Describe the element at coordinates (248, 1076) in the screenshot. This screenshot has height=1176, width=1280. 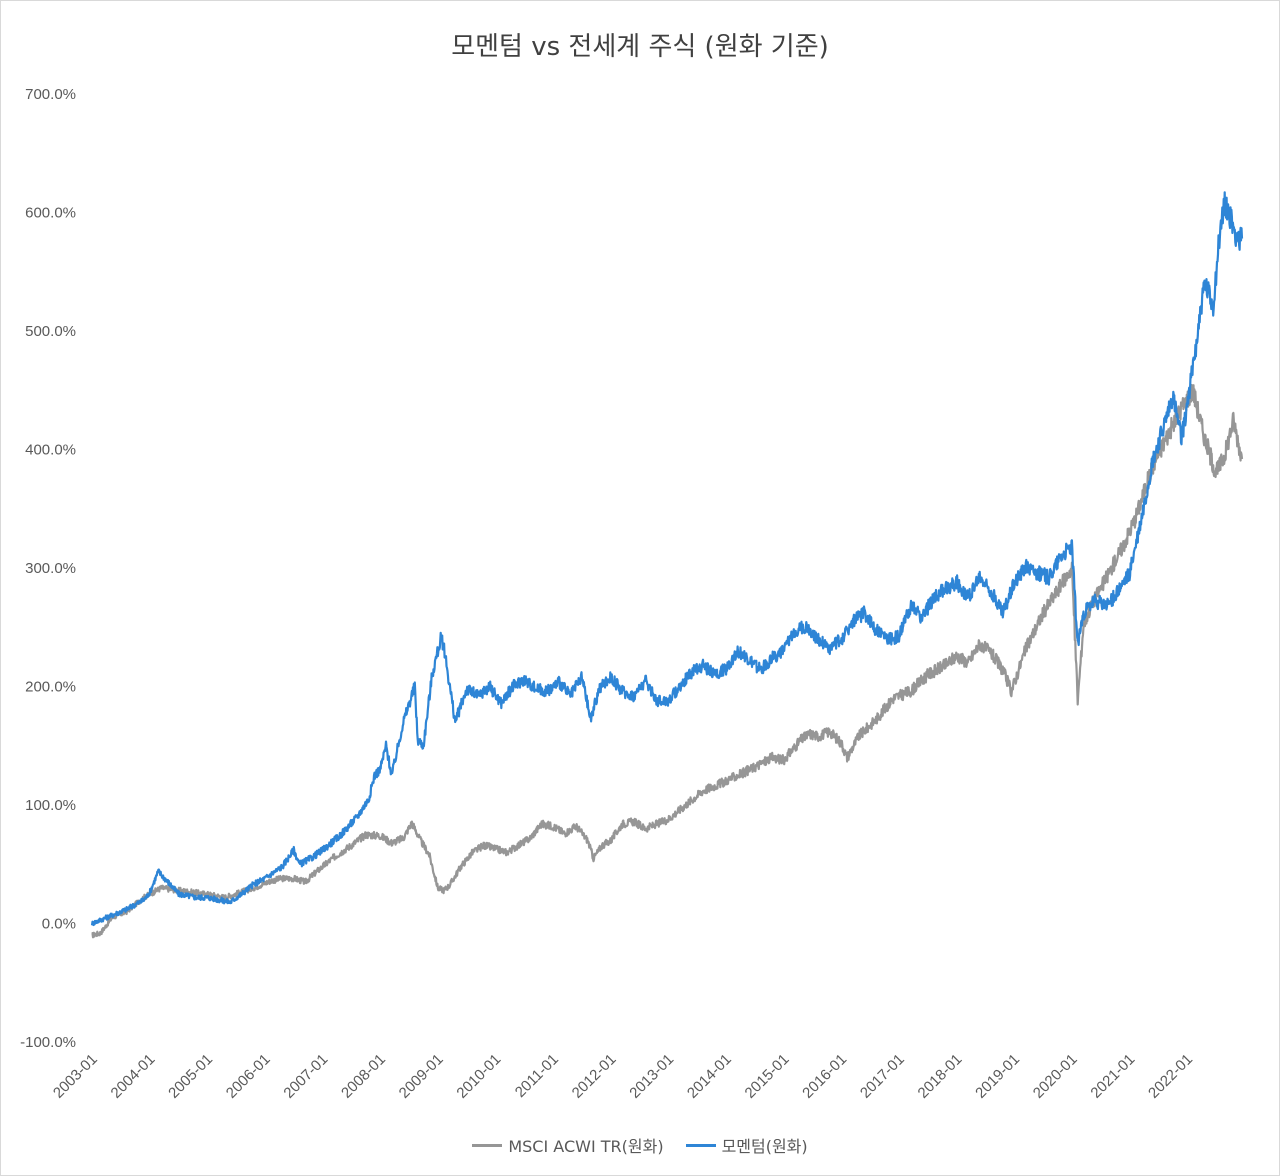
I see `x-tick-label: 2006-01` at that location.